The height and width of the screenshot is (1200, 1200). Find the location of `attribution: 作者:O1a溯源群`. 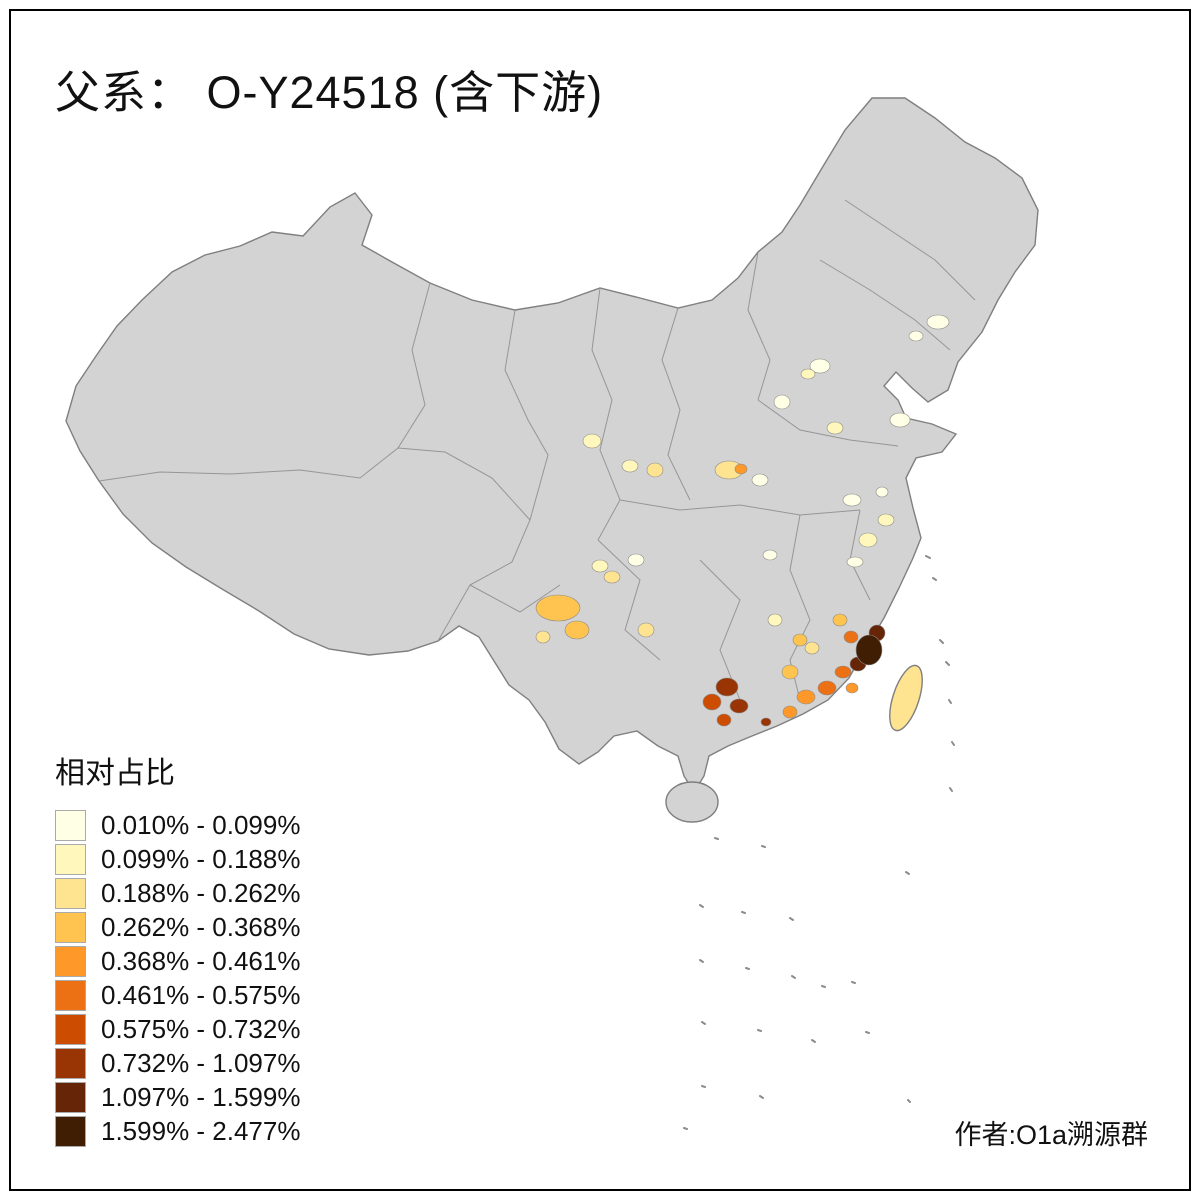

attribution: 作者:O1a溯源群 is located at coordinates (1051, 1135).